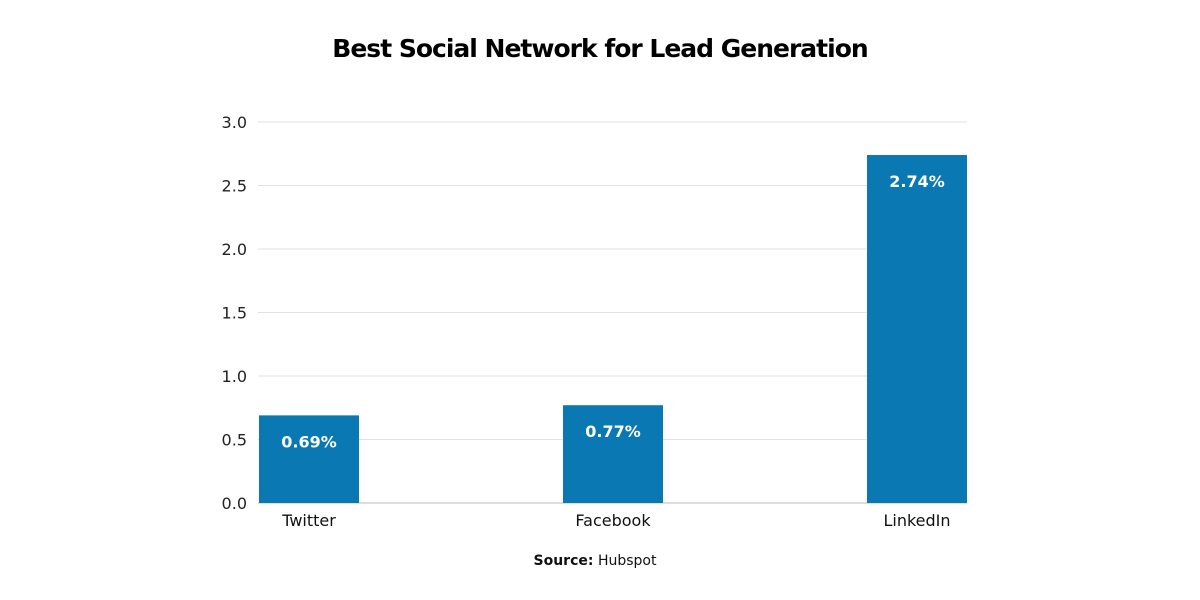  I want to click on bar-twitter, so click(309, 459).